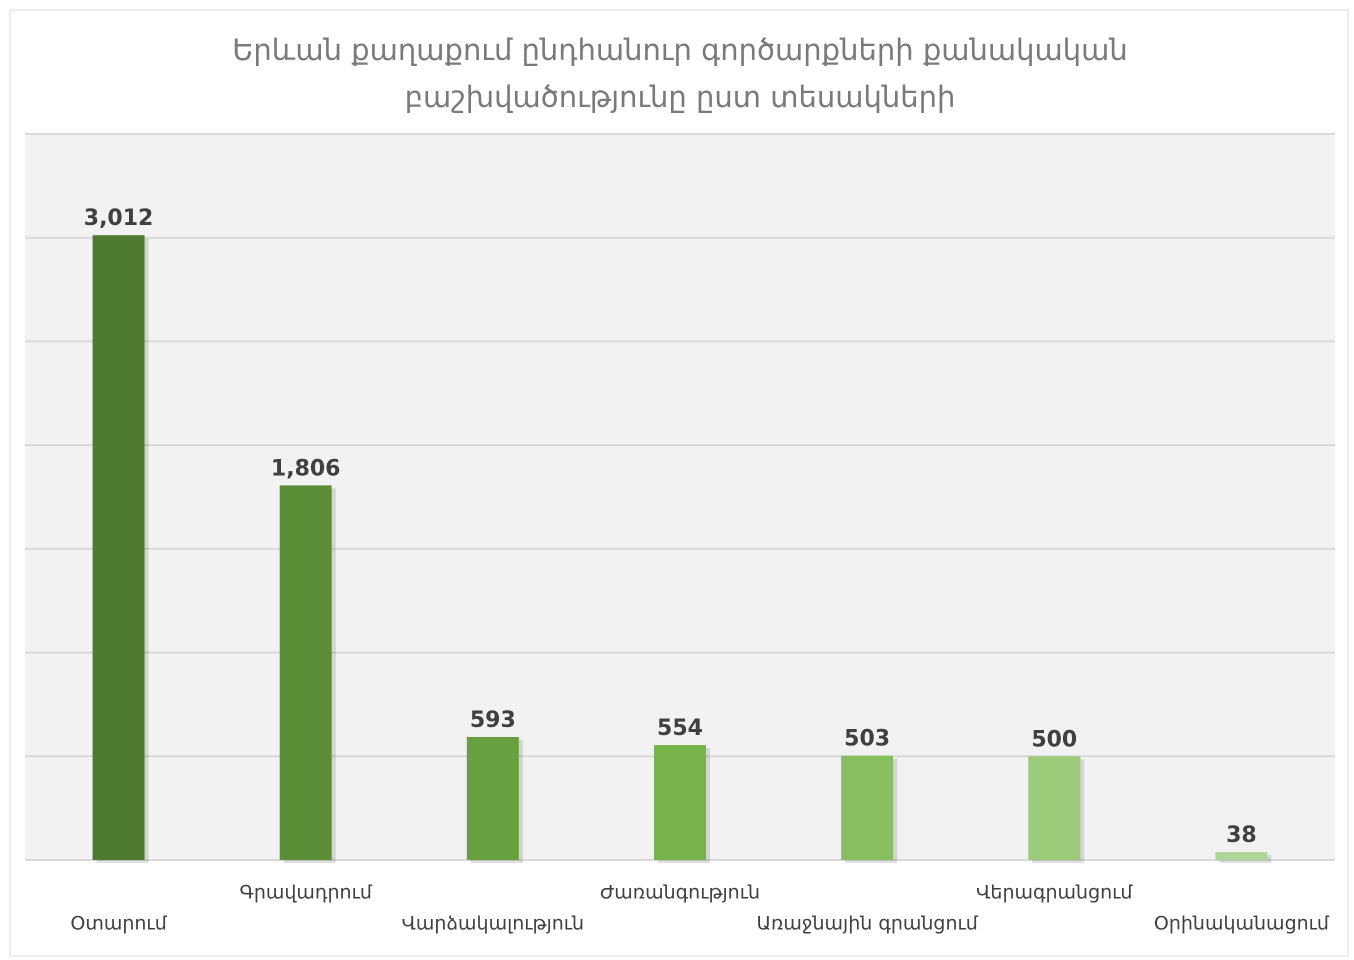  What do you see at coordinates (867, 739) in the screenshot?
I see `value-label: 503` at bounding box center [867, 739].